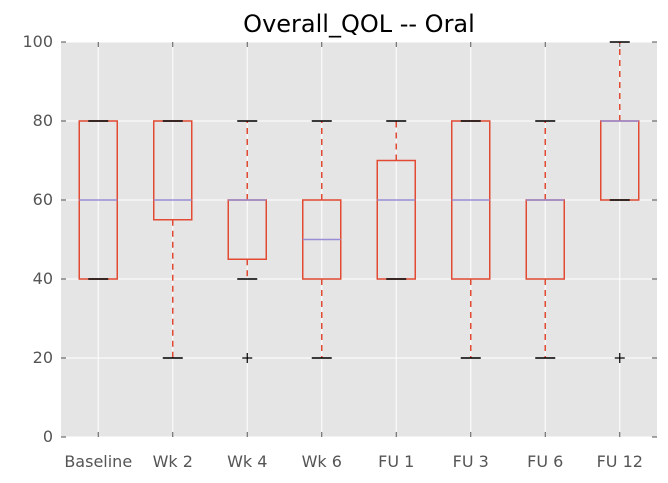  What do you see at coordinates (620, 461) in the screenshot?
I see `x-tick-label: FU 12` at bounding box center [620, 461].